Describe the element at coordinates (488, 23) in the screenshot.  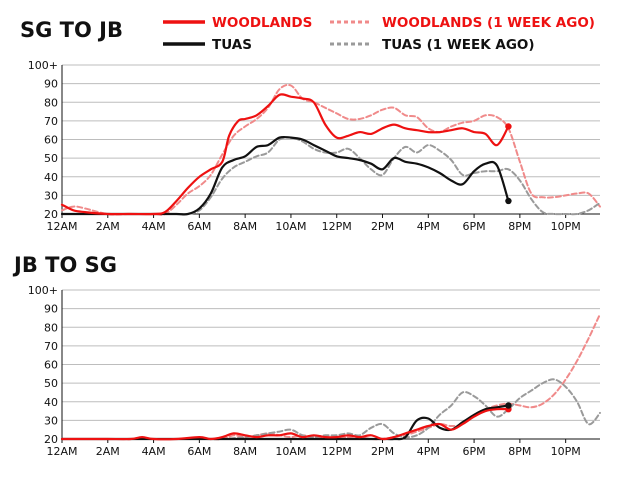
I see `legend-label-woodlands-prev: WOODLANDS (1 WEEK AGO)` at that location.